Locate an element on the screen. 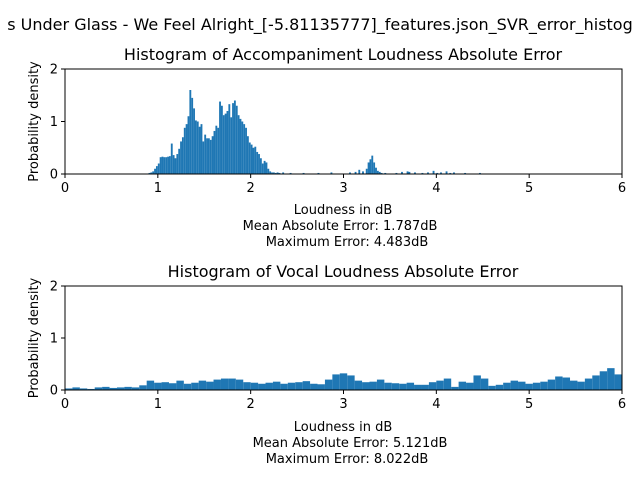  y-axis-label: Probability density is located at coordinates (34, 337).